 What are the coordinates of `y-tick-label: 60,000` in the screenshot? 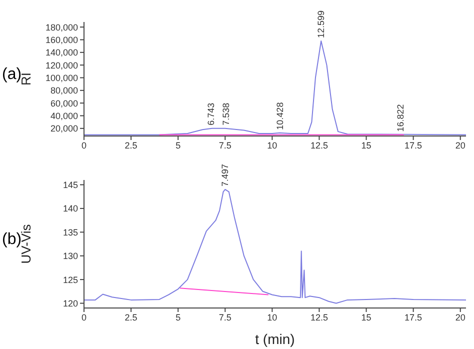 It's located at (64, 103).